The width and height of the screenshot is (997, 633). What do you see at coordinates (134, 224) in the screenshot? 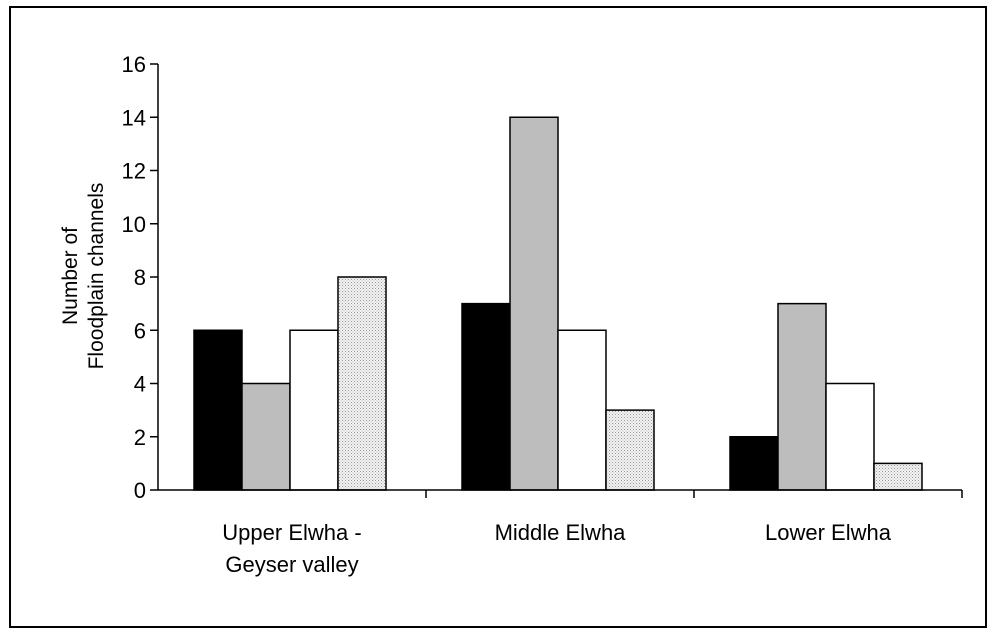
I see `y-tick-label: 10` at bounding box center [134, 224].